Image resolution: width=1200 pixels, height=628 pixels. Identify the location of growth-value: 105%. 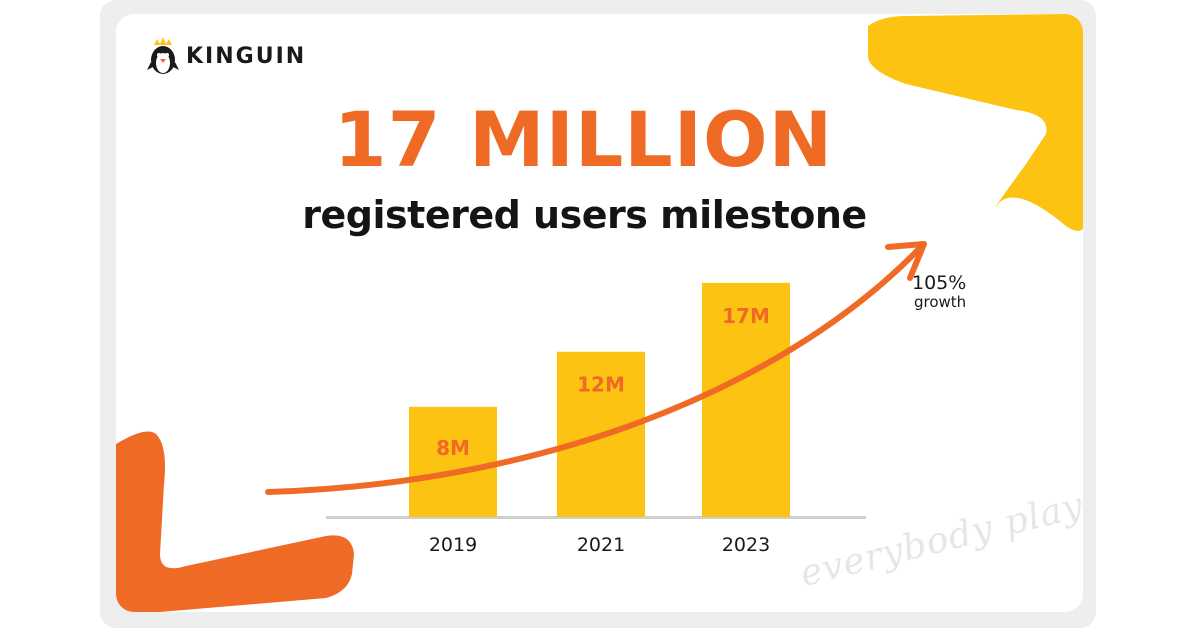
(939, 283).